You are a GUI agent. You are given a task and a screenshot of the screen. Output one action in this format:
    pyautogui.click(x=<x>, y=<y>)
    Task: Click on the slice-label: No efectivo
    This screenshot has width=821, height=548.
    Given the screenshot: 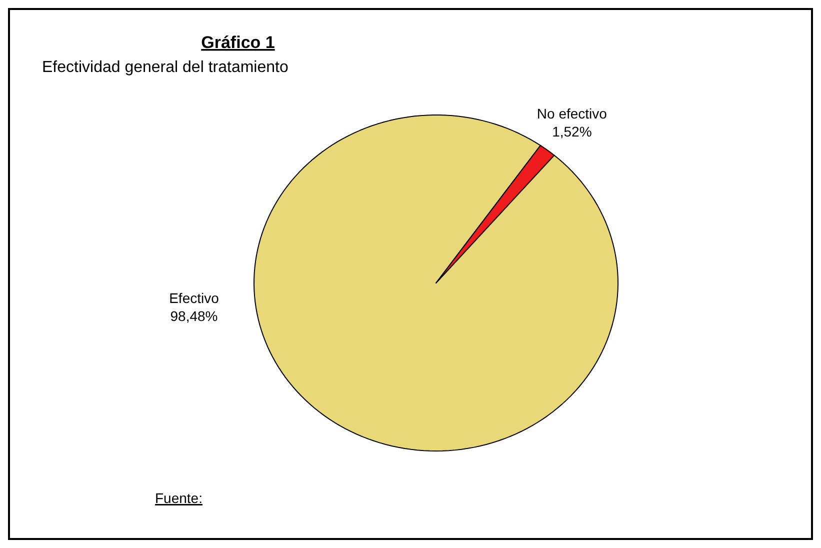 What is the action you would take?
    pyautogui.click(x=572, y=114)
    